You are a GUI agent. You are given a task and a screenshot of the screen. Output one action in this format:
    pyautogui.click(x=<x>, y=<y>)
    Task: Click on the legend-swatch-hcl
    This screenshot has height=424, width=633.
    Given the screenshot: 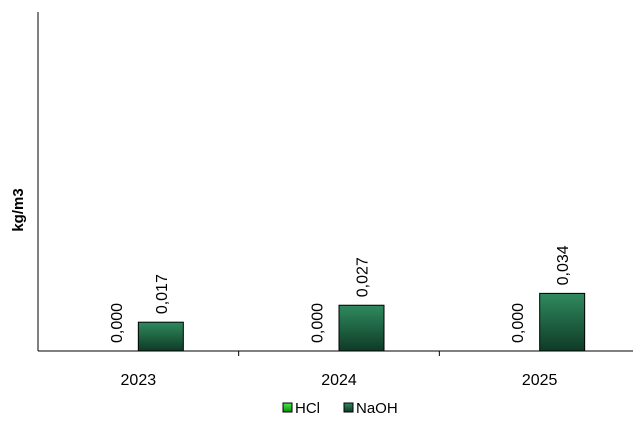 What is the action you would take?
    pyautogui.click(x=287, y=407)
    